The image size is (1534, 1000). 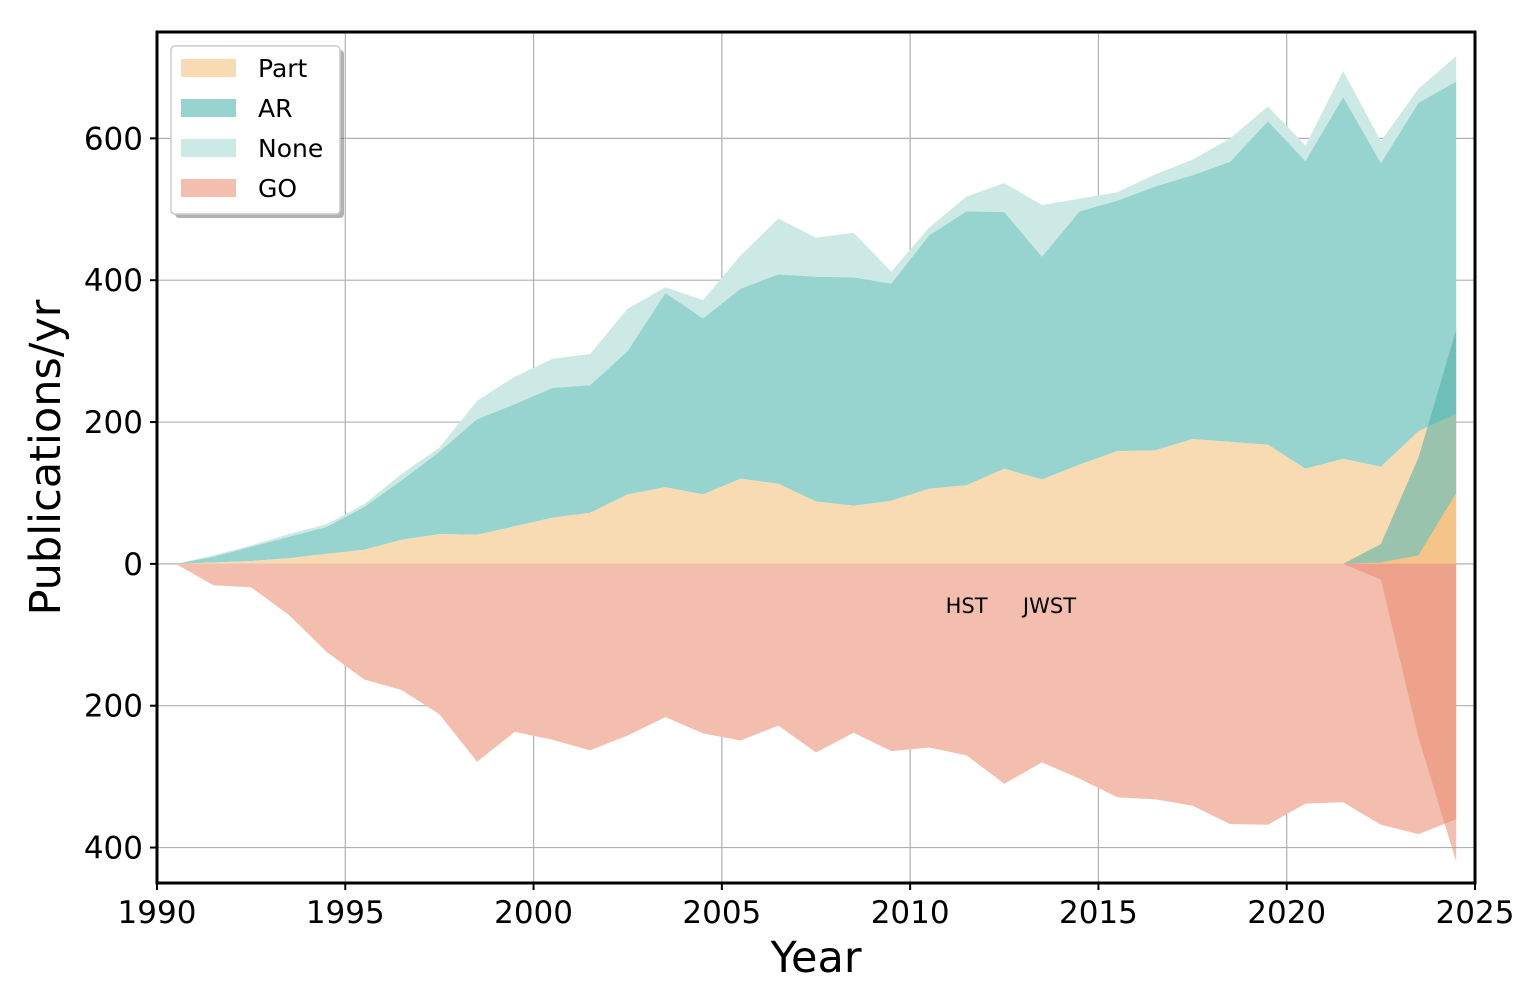 What do you see at coordinates (120, 494) in the screenshot?
I see `y-axis-ticks: 600 400 200 0 200 400` at bounding box center [120, 494].